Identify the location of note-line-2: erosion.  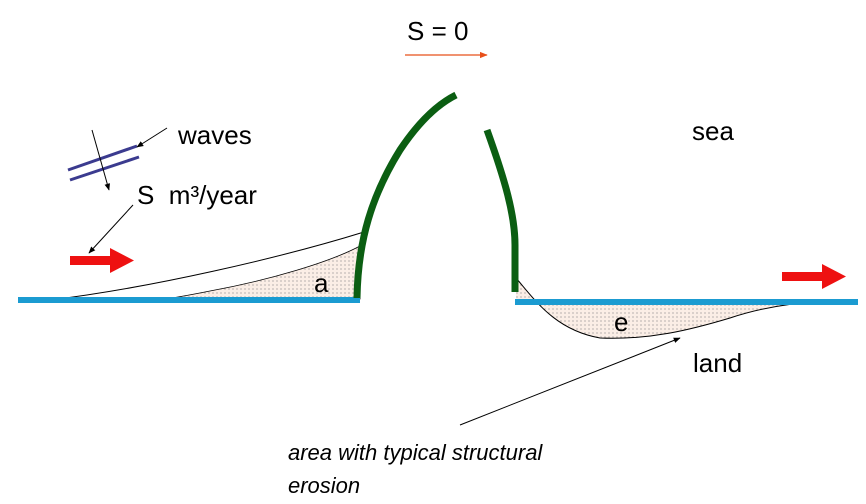
(324, 485).